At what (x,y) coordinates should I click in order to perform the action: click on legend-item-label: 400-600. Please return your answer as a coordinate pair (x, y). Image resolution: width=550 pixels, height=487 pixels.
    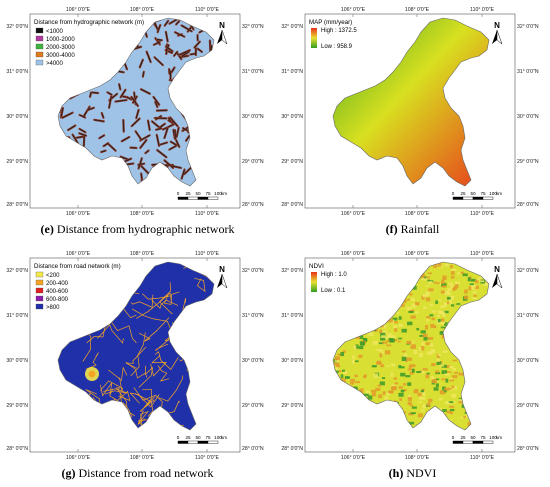
    Looking at the image, I should click on (57, 292).